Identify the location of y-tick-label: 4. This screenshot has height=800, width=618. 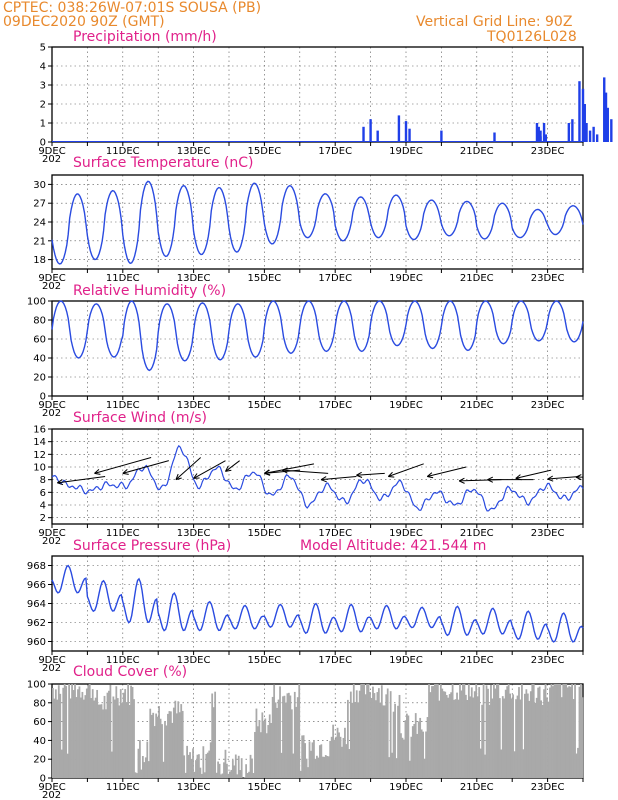
(43, 506).